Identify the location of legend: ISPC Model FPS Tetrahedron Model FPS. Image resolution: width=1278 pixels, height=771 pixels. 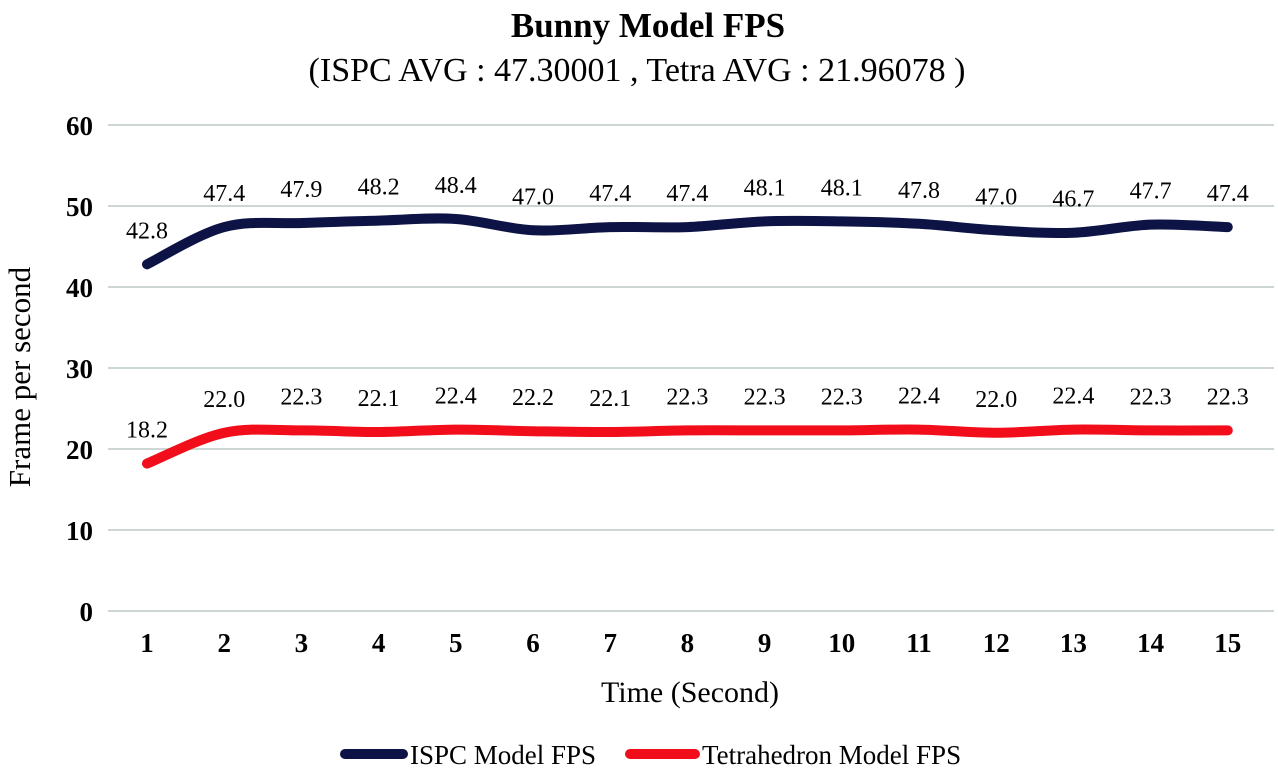
(650, 755).